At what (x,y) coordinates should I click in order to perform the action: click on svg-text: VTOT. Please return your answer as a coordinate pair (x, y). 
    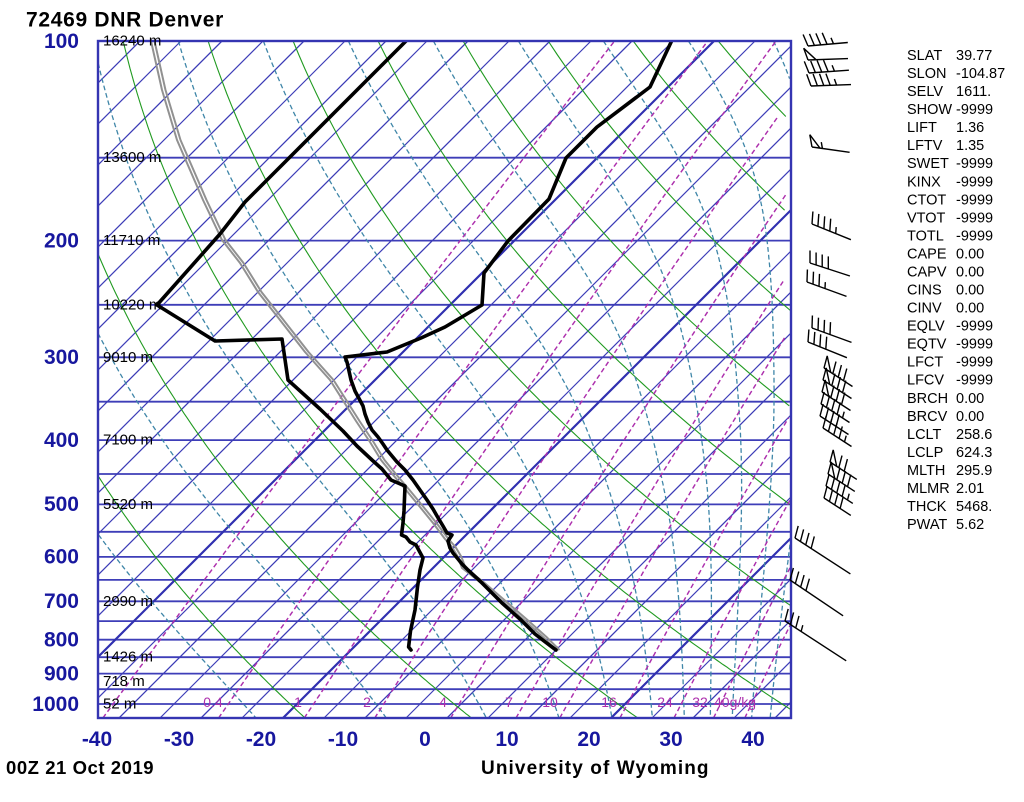
    Looking at the image, I should click on (926, 218).